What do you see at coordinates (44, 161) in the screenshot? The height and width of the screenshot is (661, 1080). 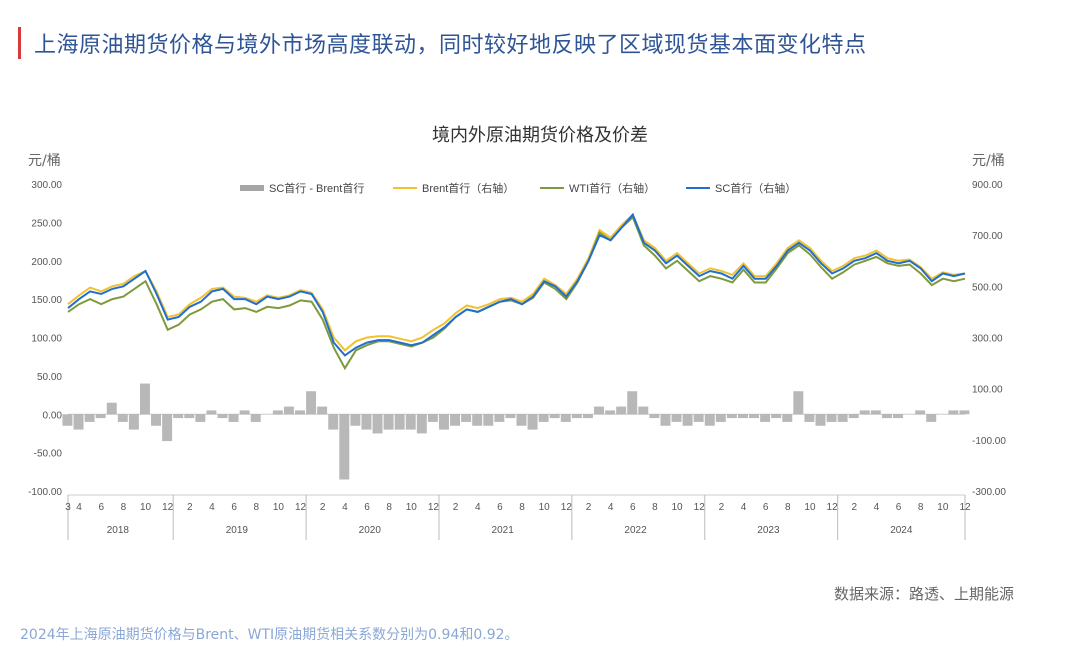 I see `left-axis-unit: 元/桶` at bounding box center [44, 161].